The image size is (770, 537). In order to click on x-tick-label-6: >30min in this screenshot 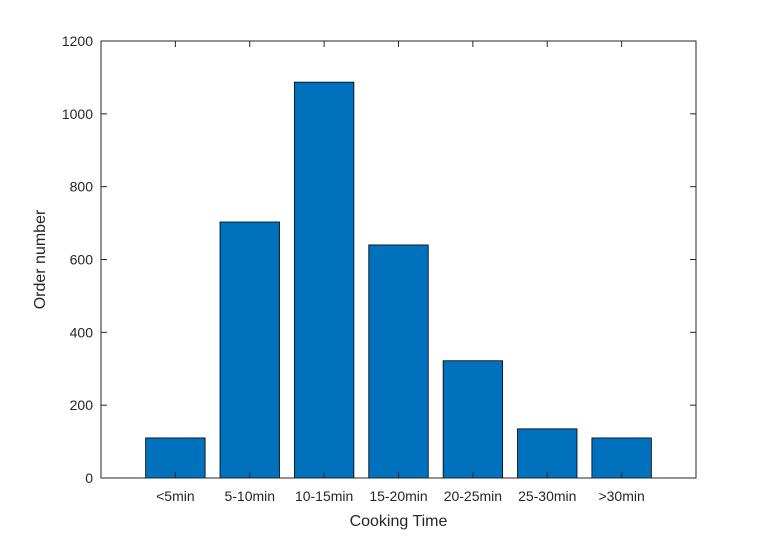, I will do `click(621, 496)`.